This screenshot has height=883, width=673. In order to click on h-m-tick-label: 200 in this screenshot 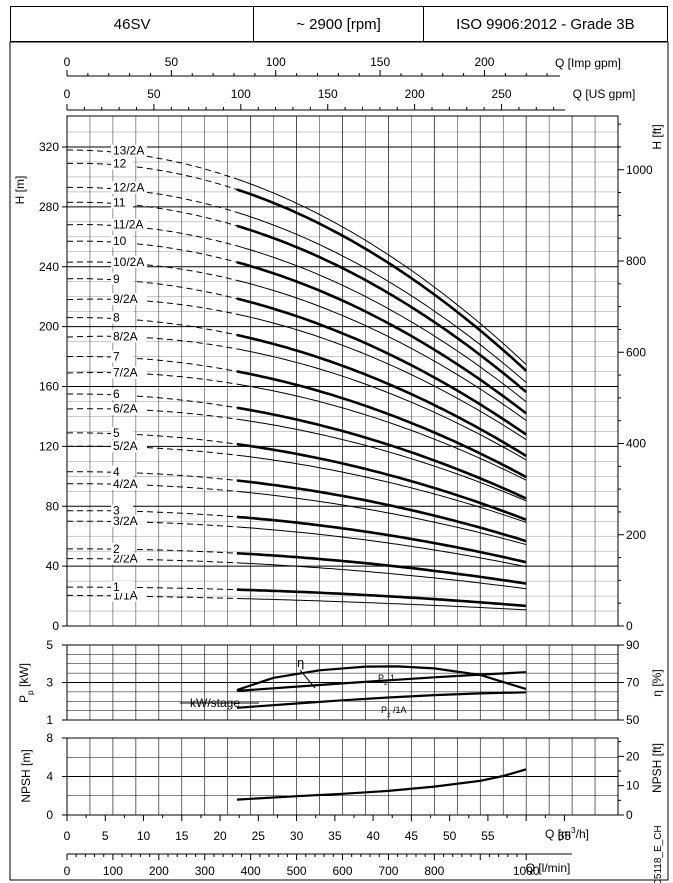, I will do `click(49, 327)`.